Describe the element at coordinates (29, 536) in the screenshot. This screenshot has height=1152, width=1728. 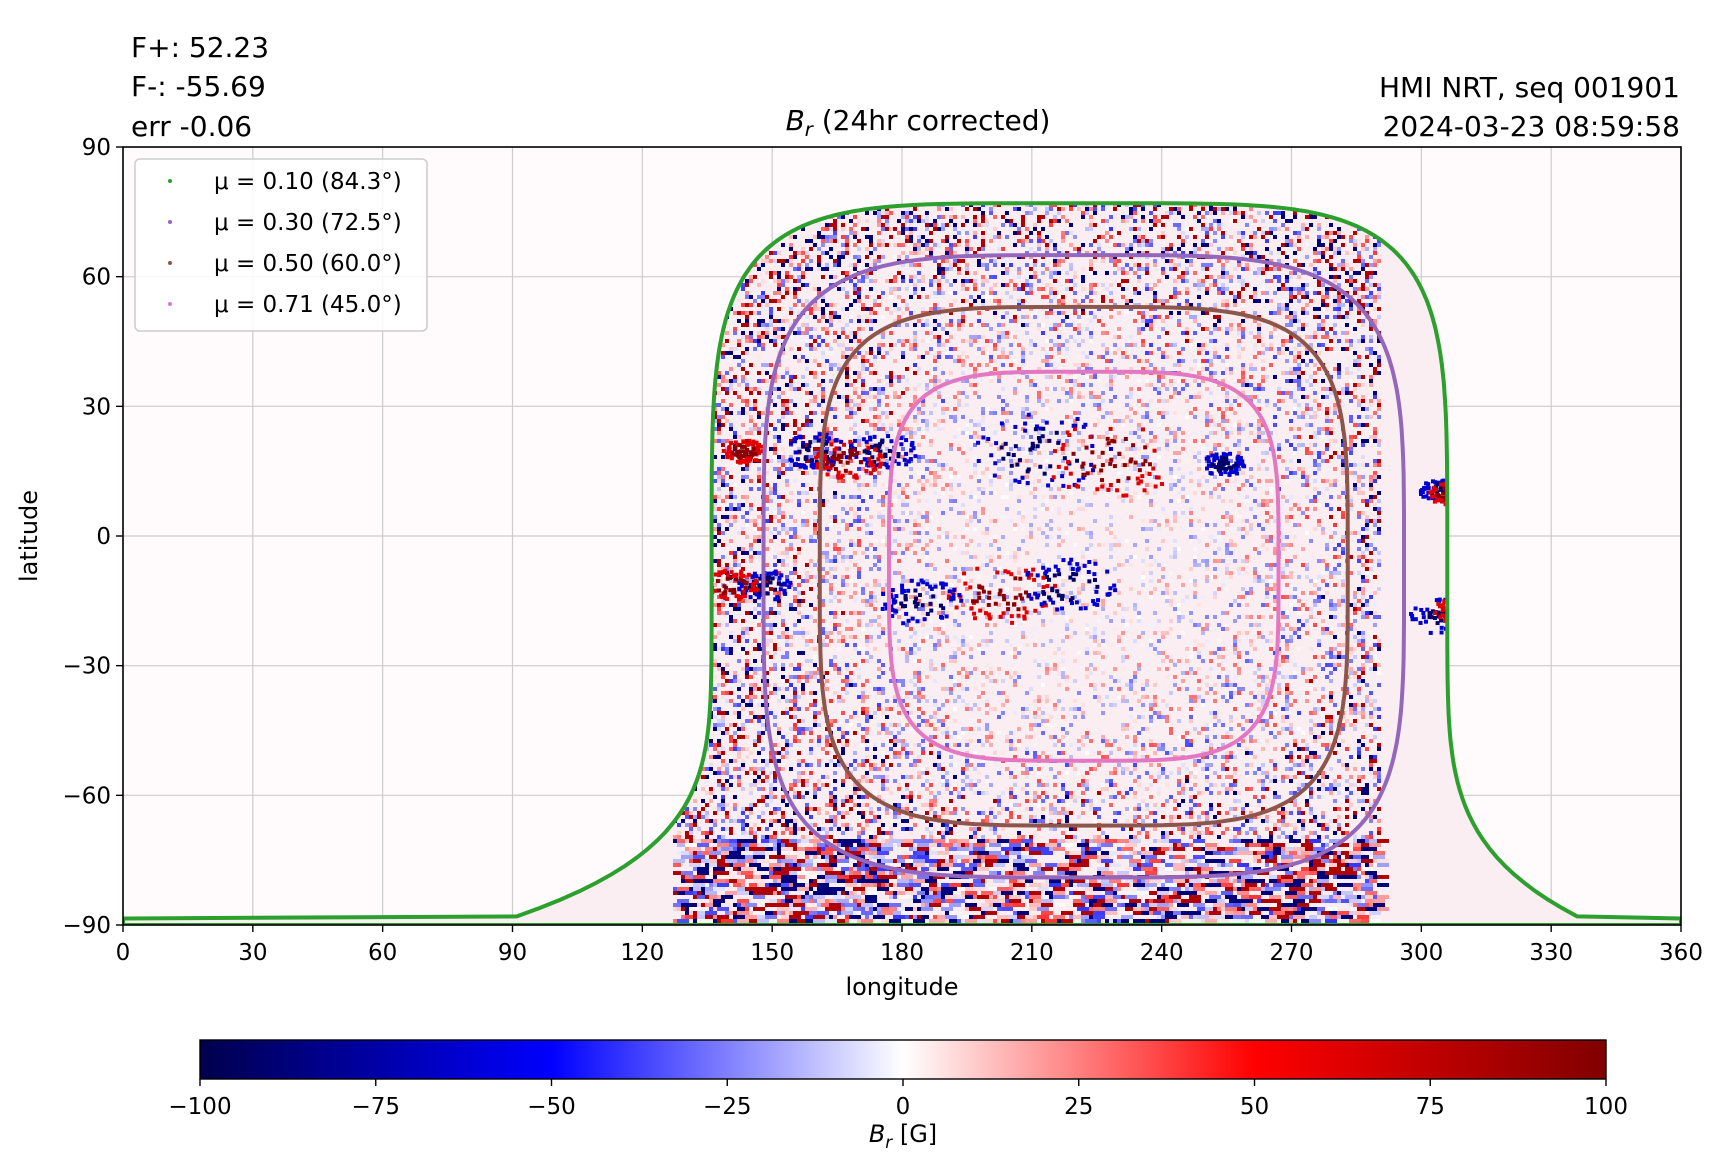
I see `y-axis-label: latitude` at that location.